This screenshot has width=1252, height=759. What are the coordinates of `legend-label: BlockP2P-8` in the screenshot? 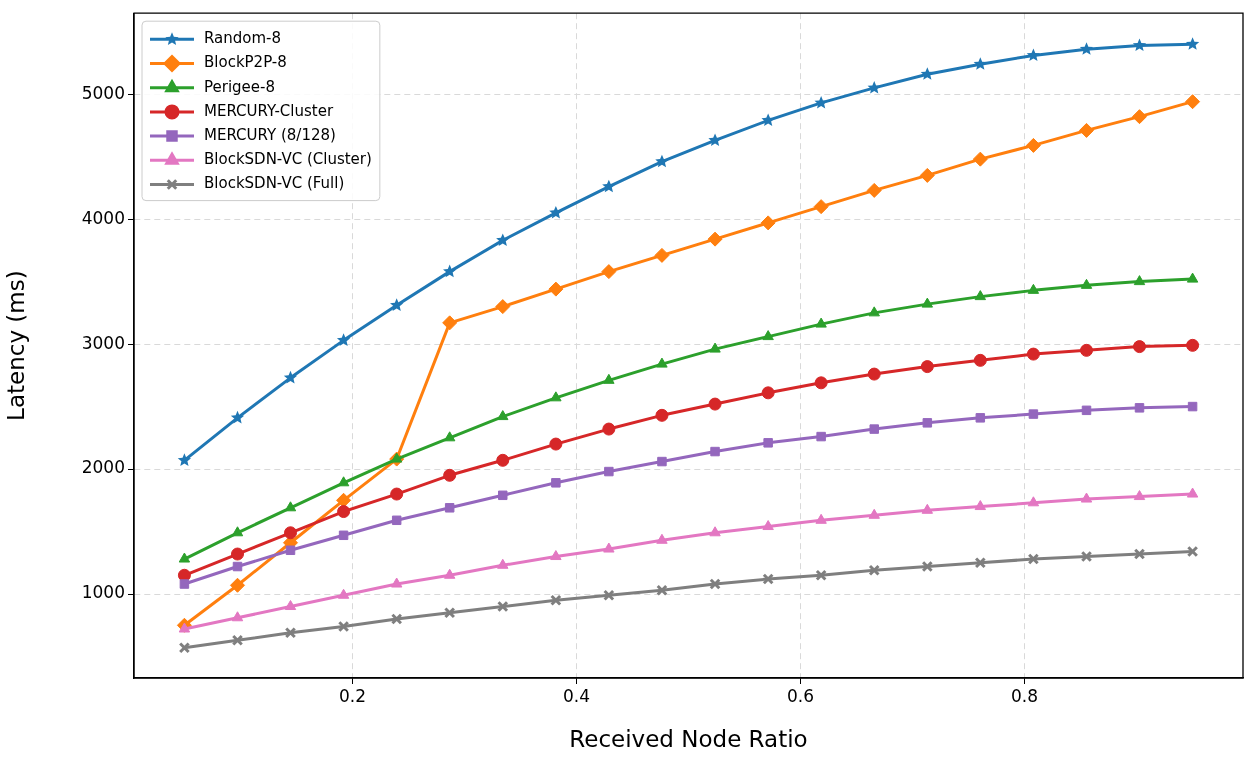 It's located at (245, 62).